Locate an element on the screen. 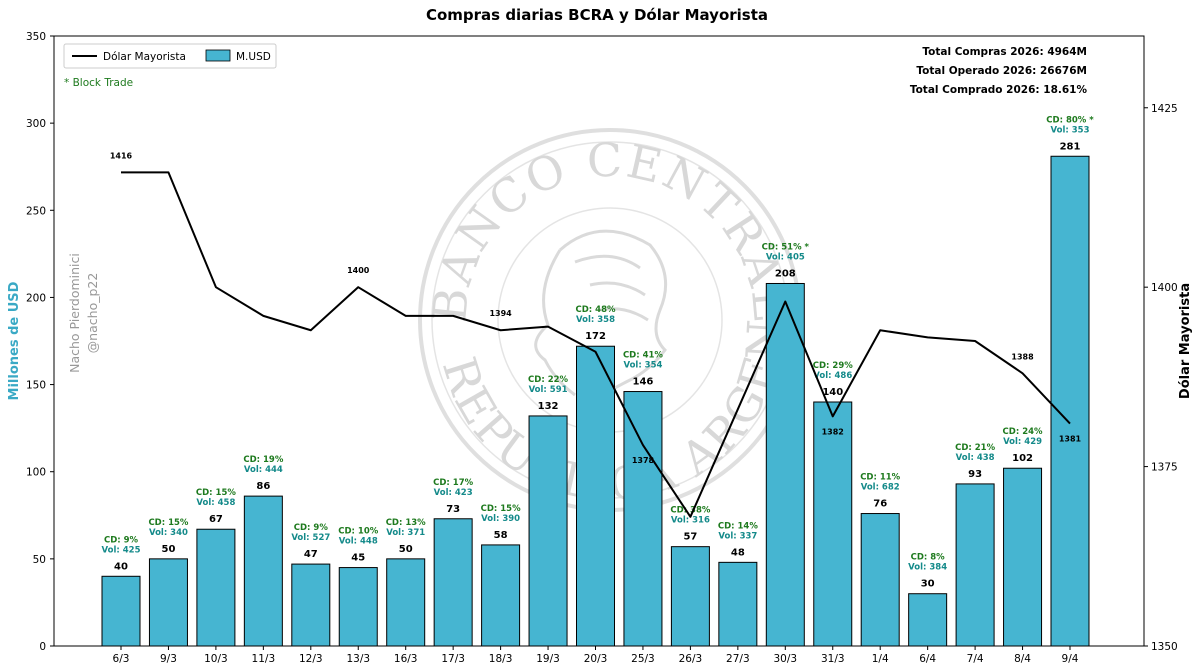 Image resolution: width=1200 pixels, height=672 pixels. block-trade-note: * Block Trade is located at coordinates (98, 83).